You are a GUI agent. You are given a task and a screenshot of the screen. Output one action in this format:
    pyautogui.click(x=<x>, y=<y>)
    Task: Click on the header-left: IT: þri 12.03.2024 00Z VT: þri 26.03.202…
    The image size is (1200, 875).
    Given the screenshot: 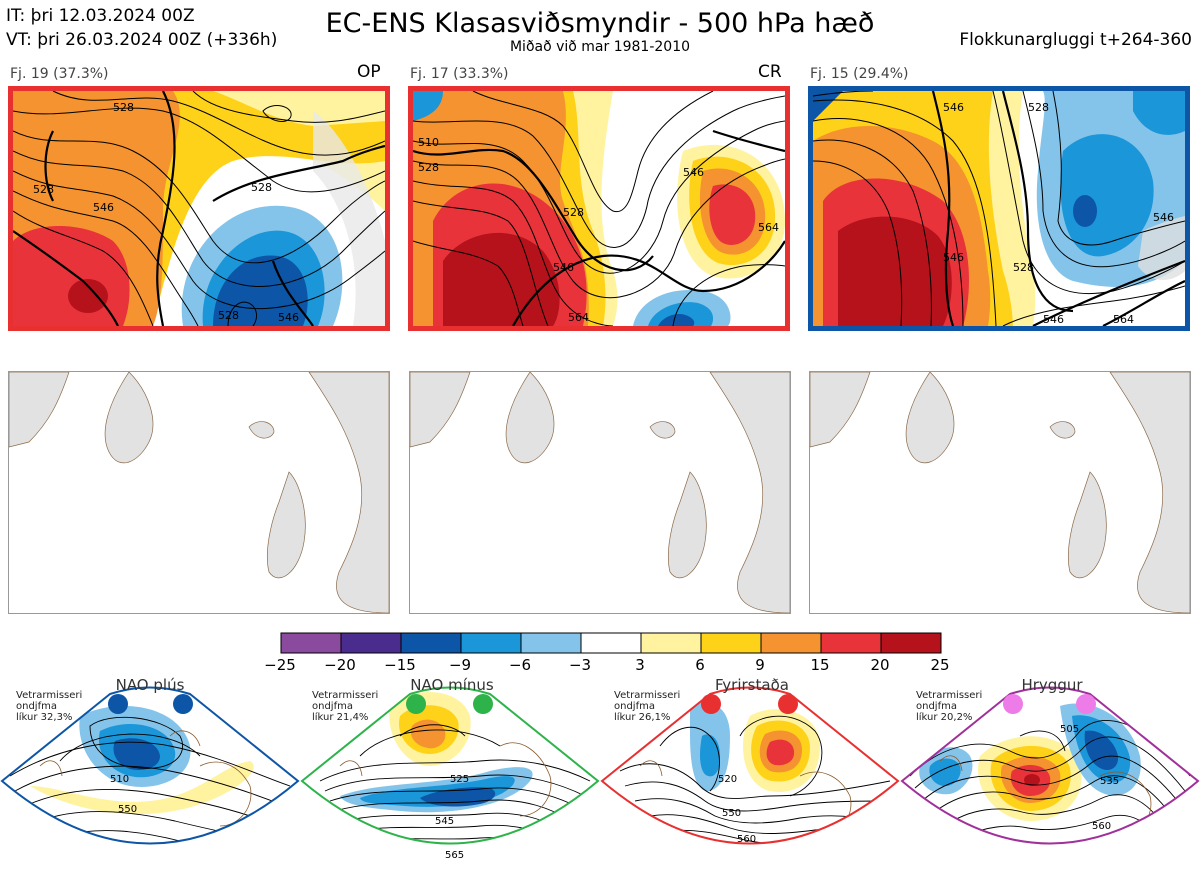 What is the action you would take?
    pyautogui.click(x=141, y=28)
    